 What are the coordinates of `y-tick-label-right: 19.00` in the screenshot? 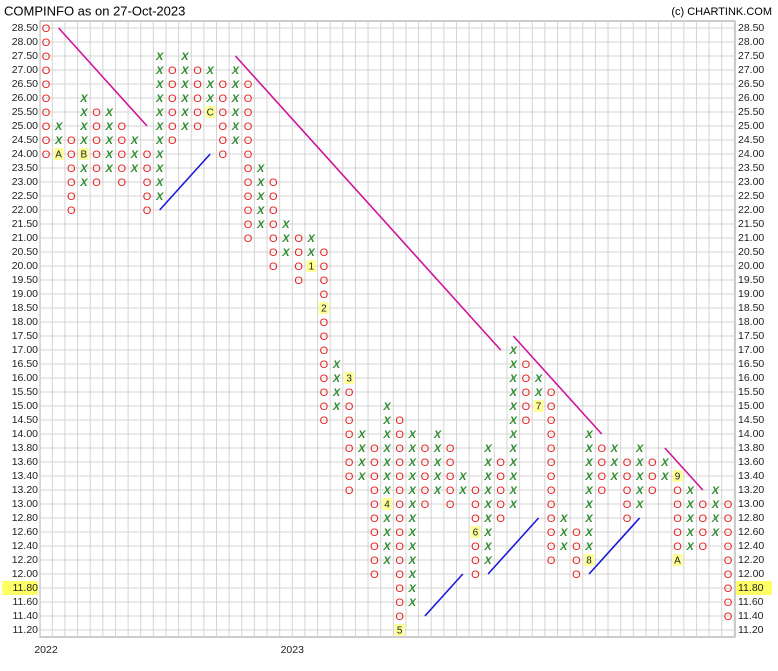 It's located at (751, 294).